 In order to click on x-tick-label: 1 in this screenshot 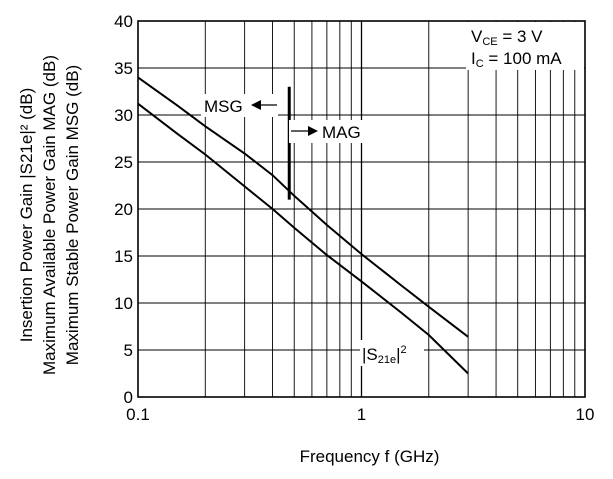, I will do `click(361, 414)`.